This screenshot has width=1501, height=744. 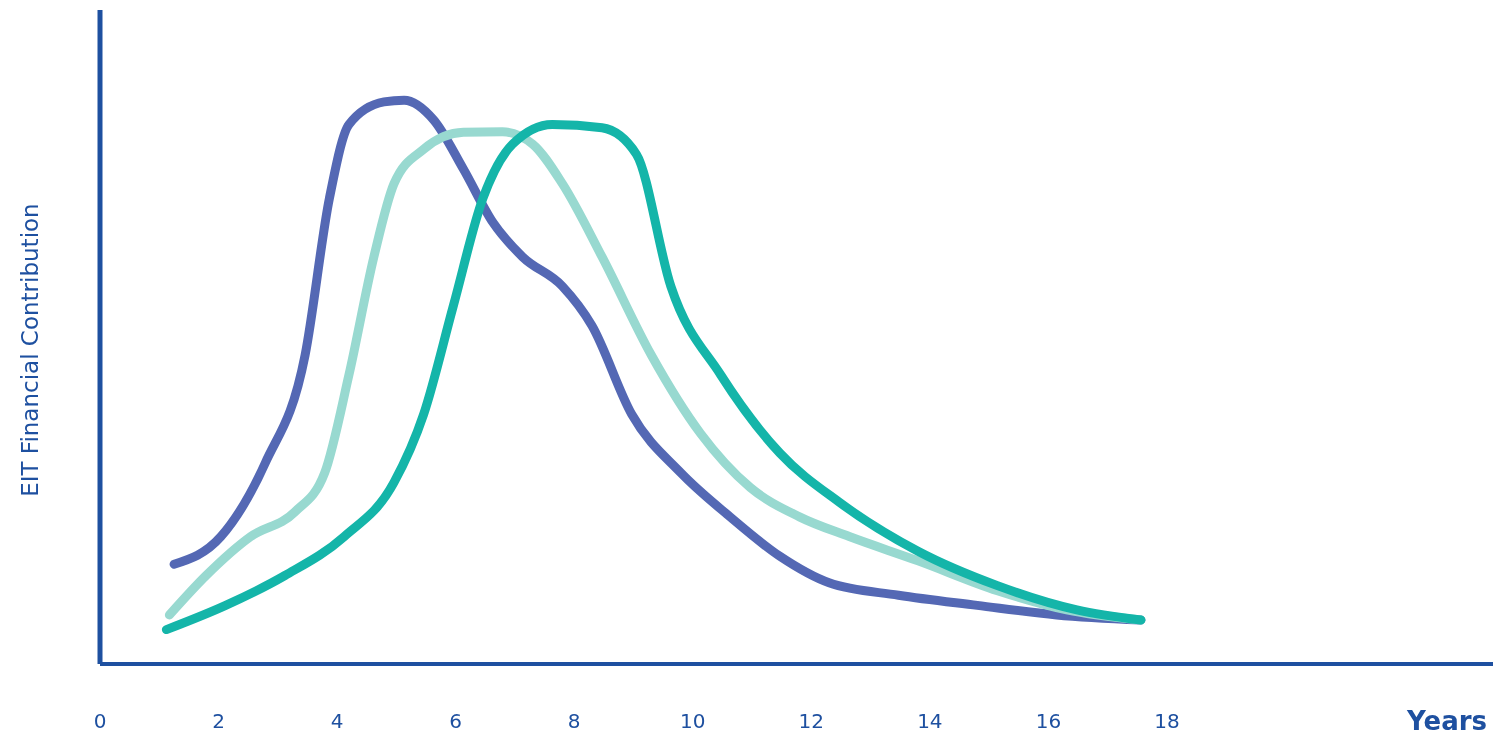 I want to click on x-tick-label: 14, so click(x=930, y=721).